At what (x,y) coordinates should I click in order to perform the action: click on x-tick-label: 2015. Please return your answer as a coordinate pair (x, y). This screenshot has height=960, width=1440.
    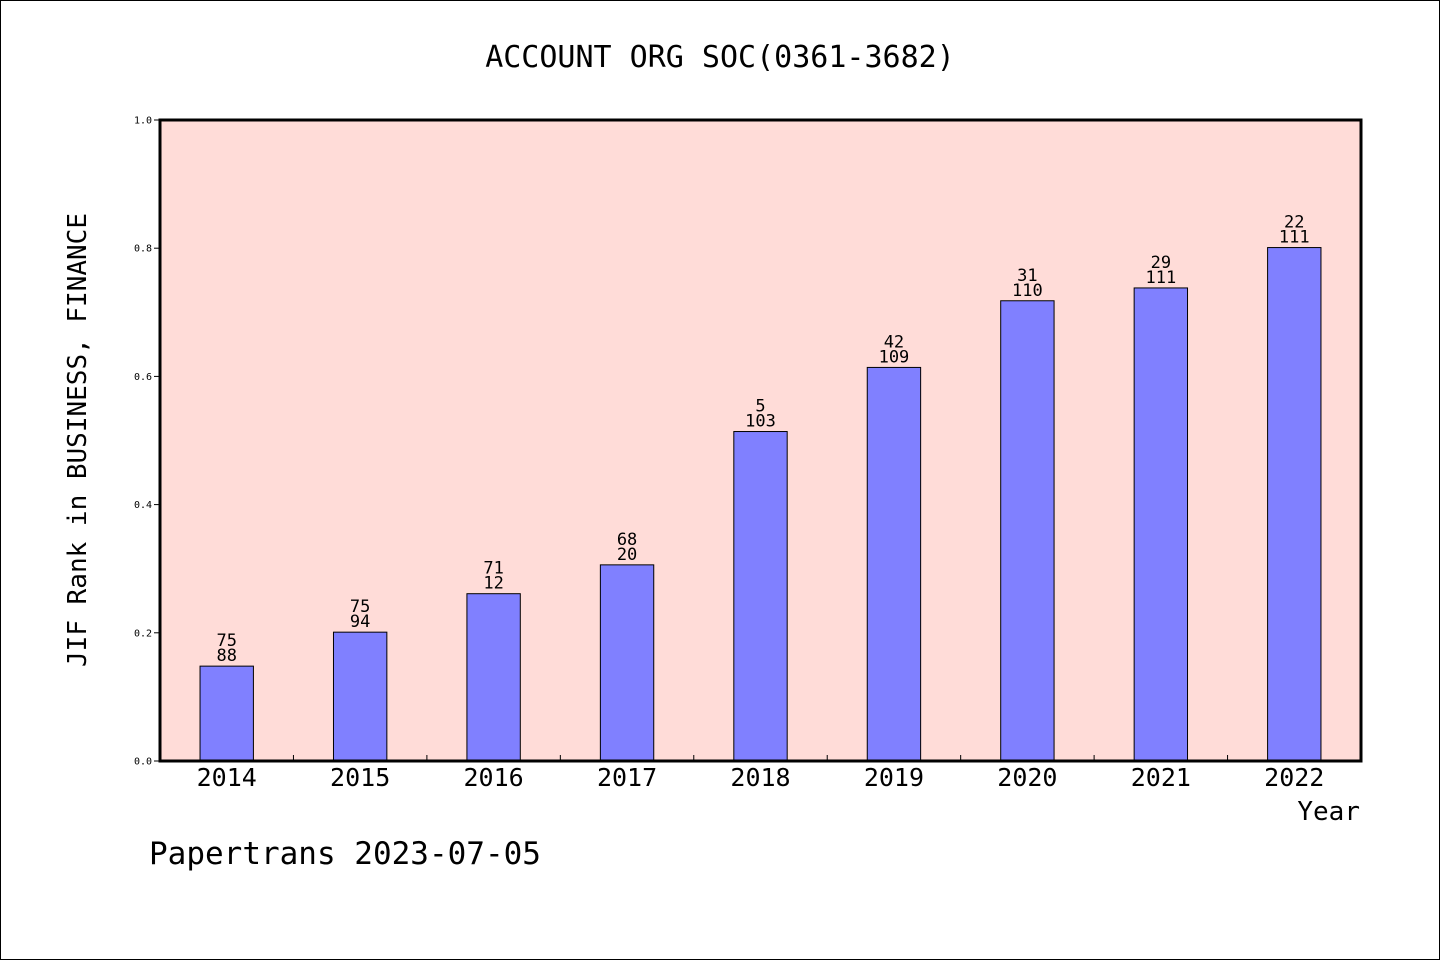
    Looking at the image, I should click on (360, 777).